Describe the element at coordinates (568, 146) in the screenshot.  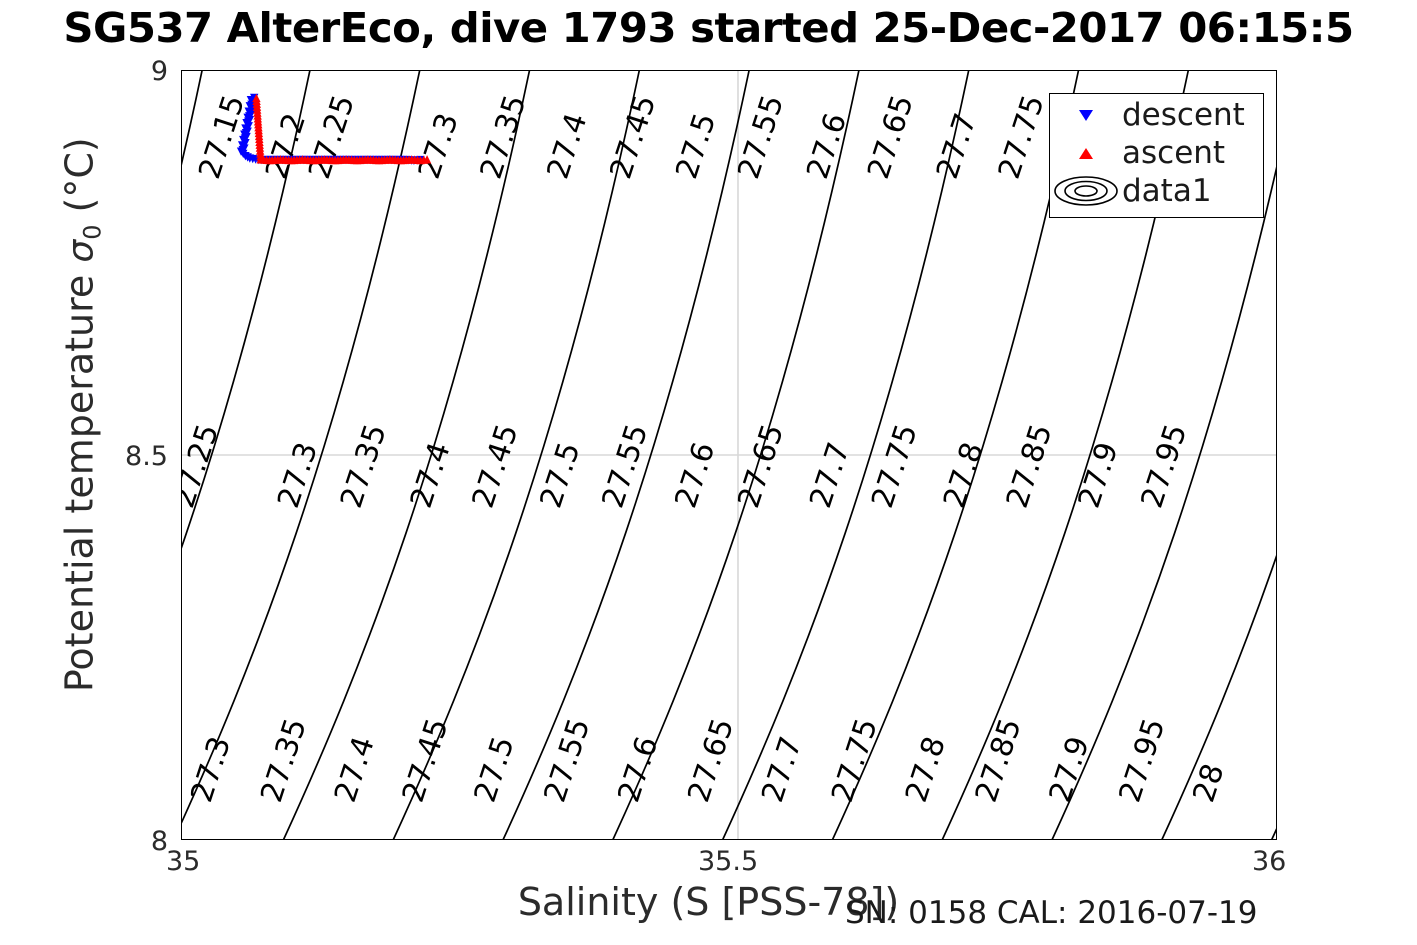
I see `contour-label-top-5: 27.4` at that location.